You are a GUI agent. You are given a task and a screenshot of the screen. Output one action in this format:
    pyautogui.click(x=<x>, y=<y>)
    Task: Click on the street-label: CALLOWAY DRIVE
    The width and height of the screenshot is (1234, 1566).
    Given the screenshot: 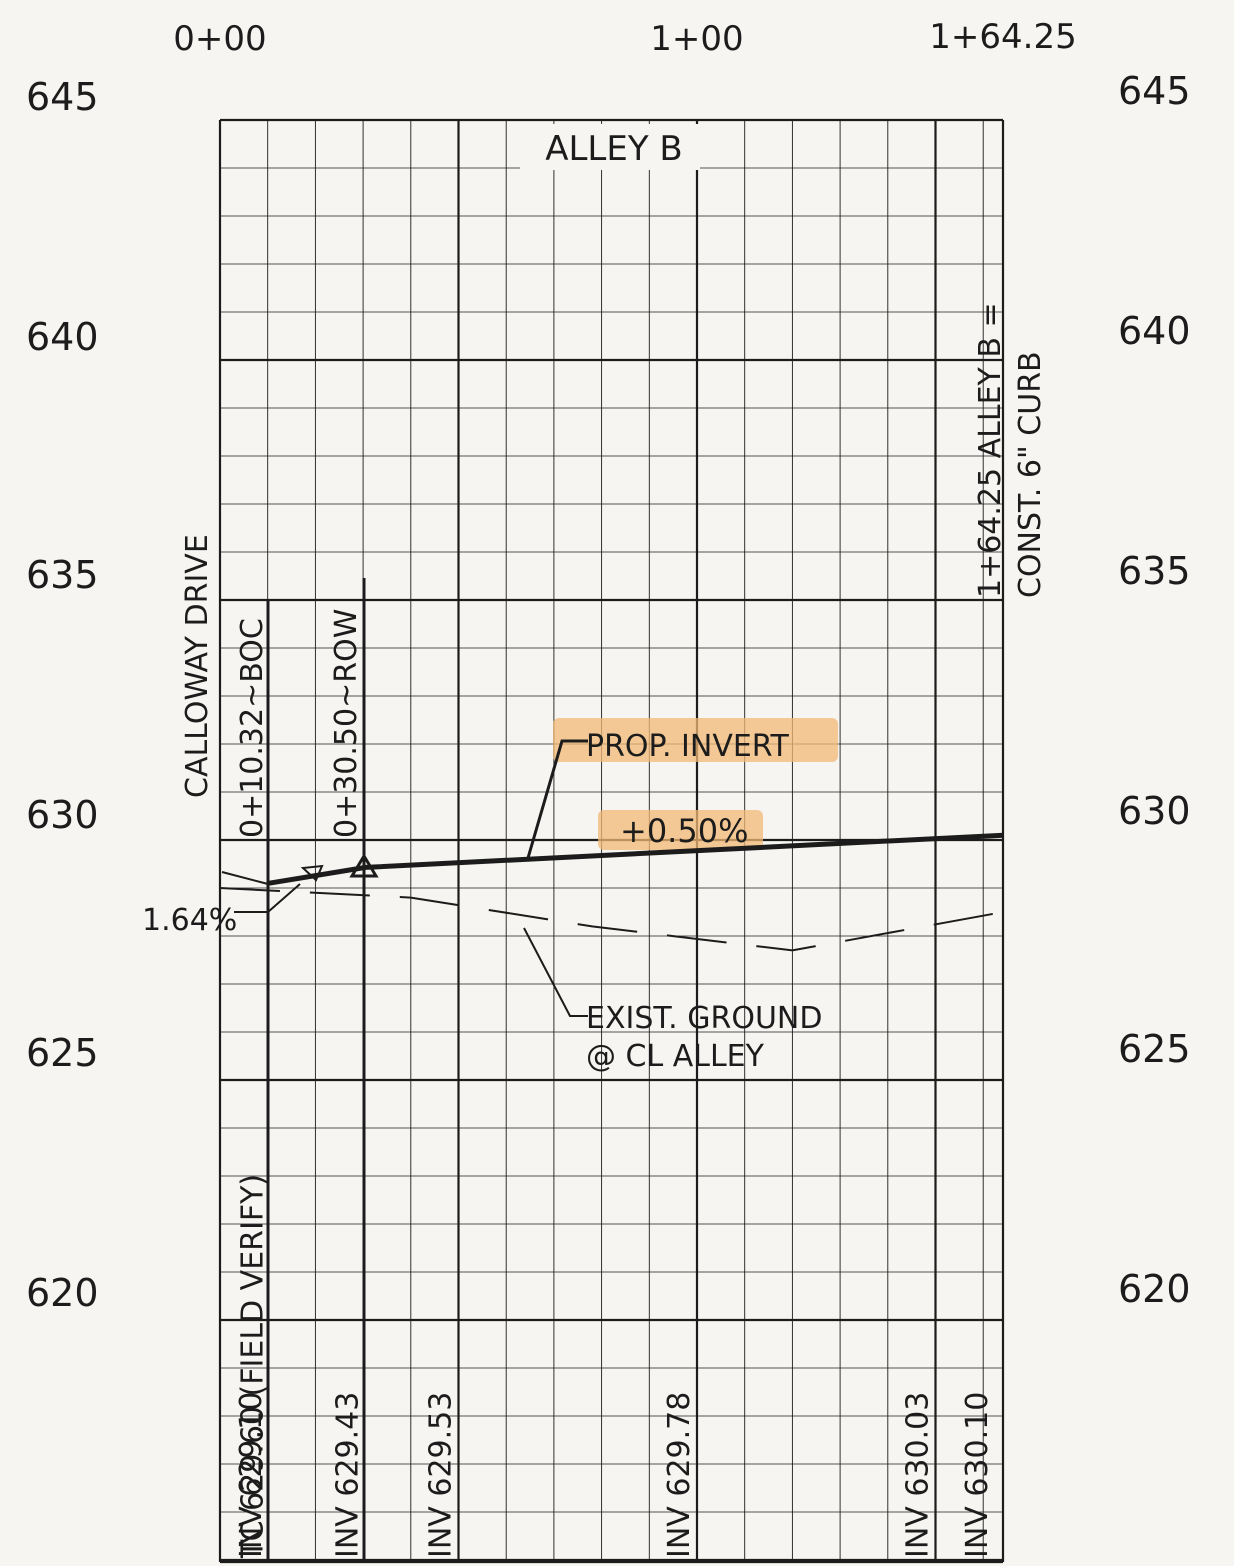 What is the action you would take?
    pyautogui.click(x=197, y=666)
    